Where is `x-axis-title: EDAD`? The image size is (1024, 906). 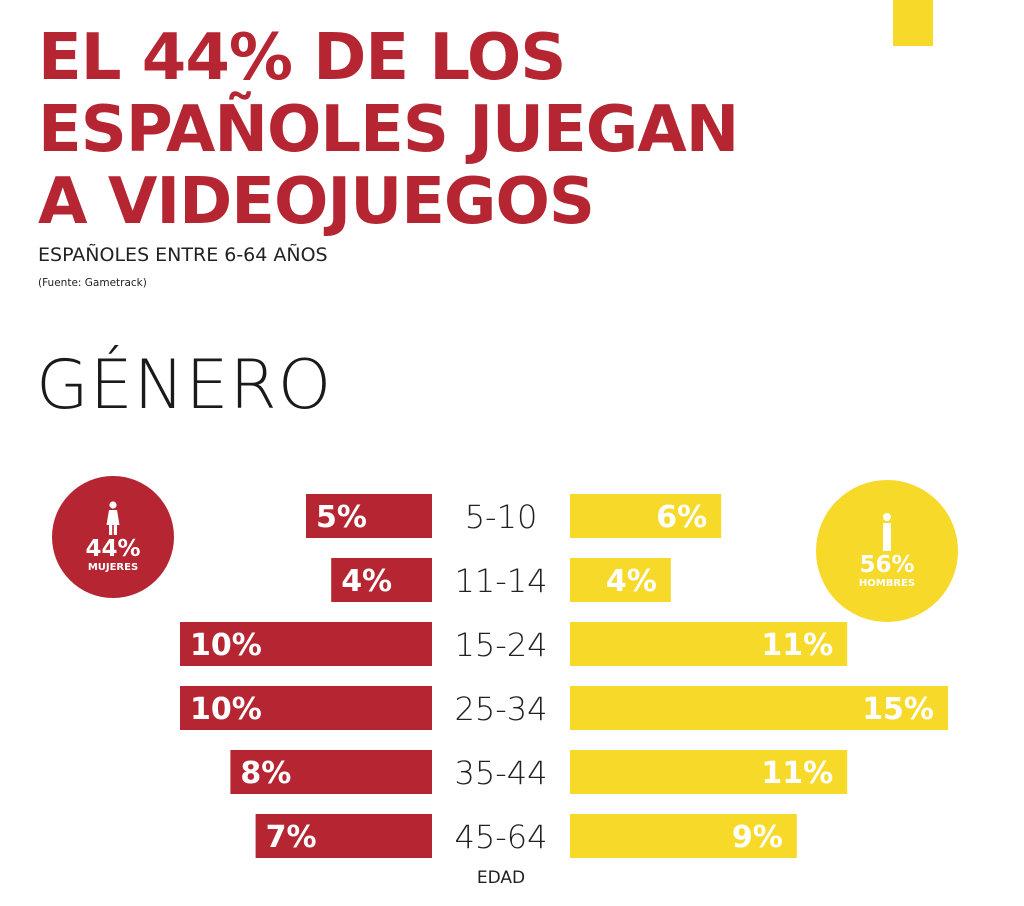
x-axis-title: EDAD is located at coordinates (501, 878).